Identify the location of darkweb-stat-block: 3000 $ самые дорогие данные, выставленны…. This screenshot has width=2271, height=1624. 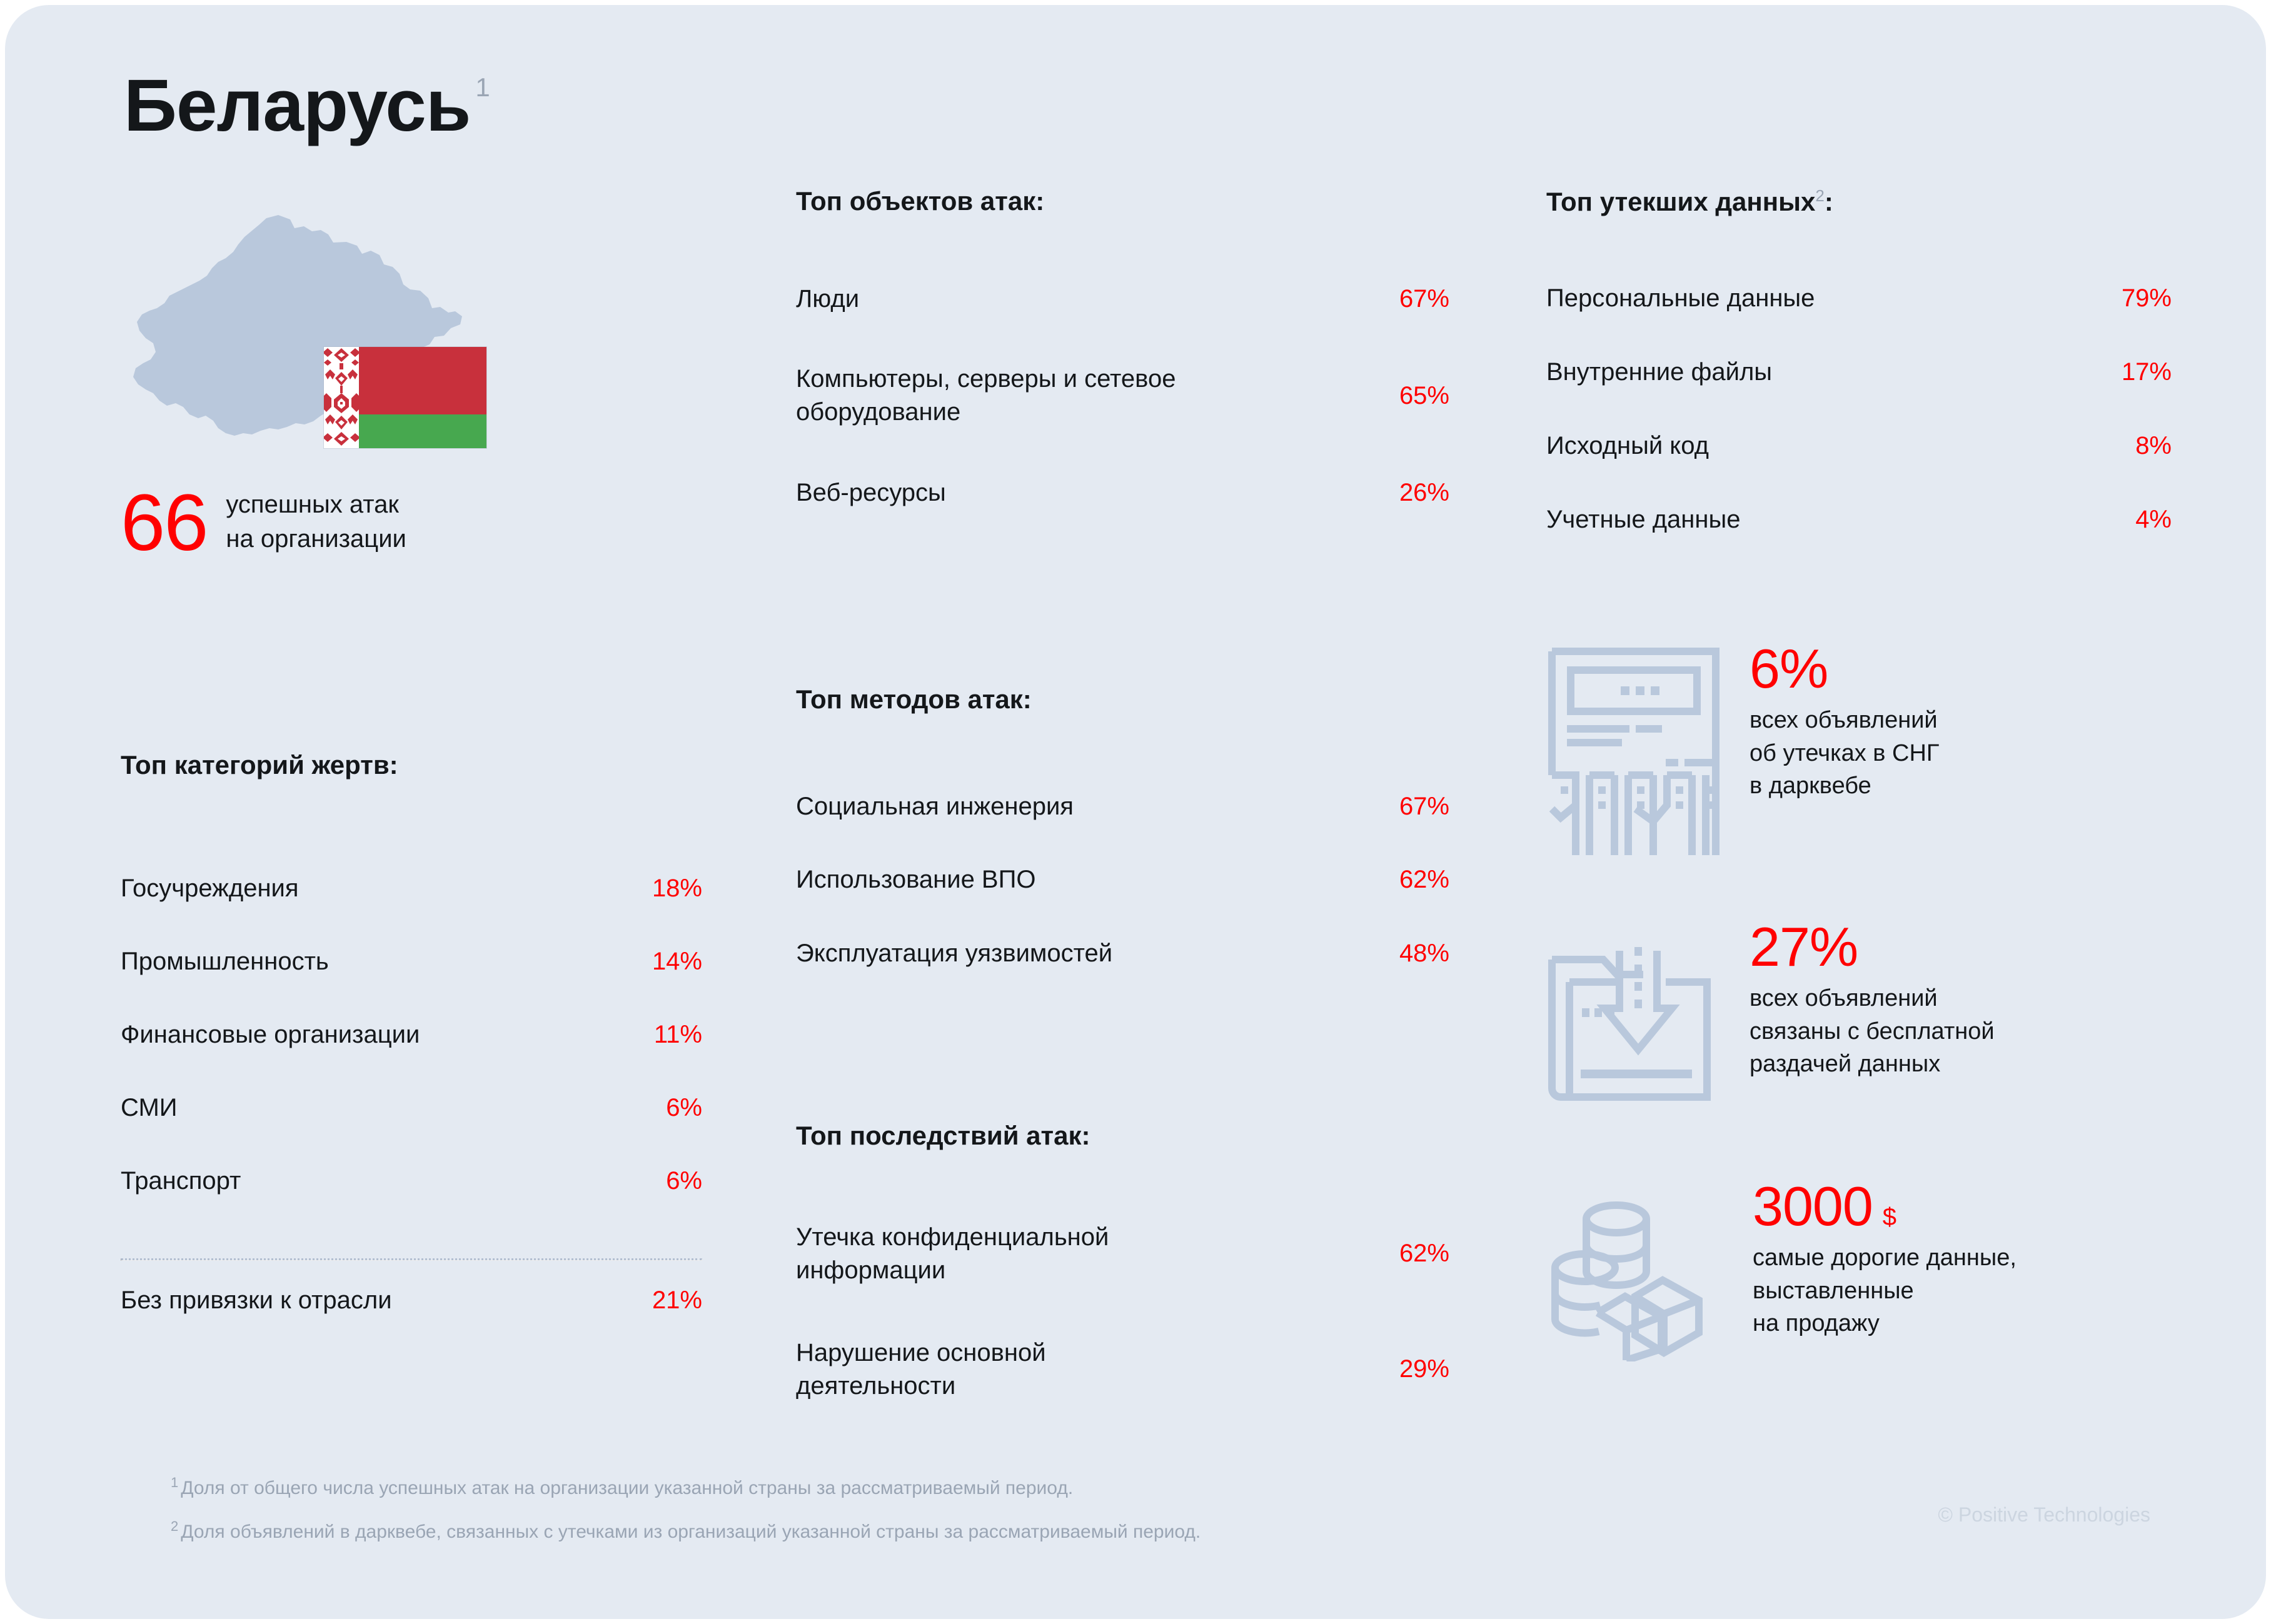
(1778, 1270).